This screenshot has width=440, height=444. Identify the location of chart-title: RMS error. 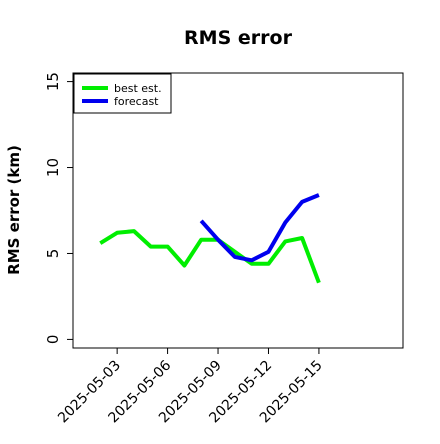
(238, 38).